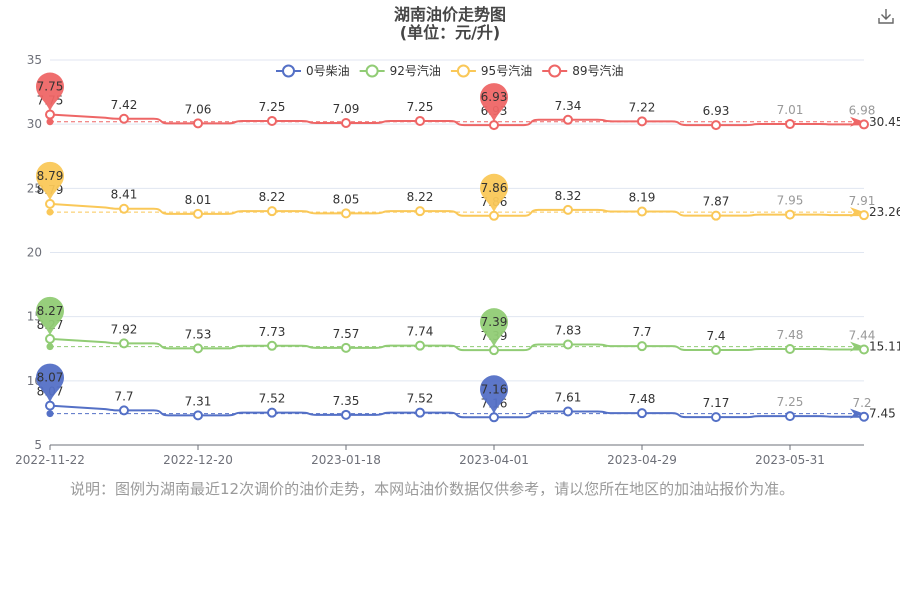 This screenshot has height=600, width=900. Describe the element at coordinates (716, 111) in the screenshot. I see `data-label: 6.93` at that location.